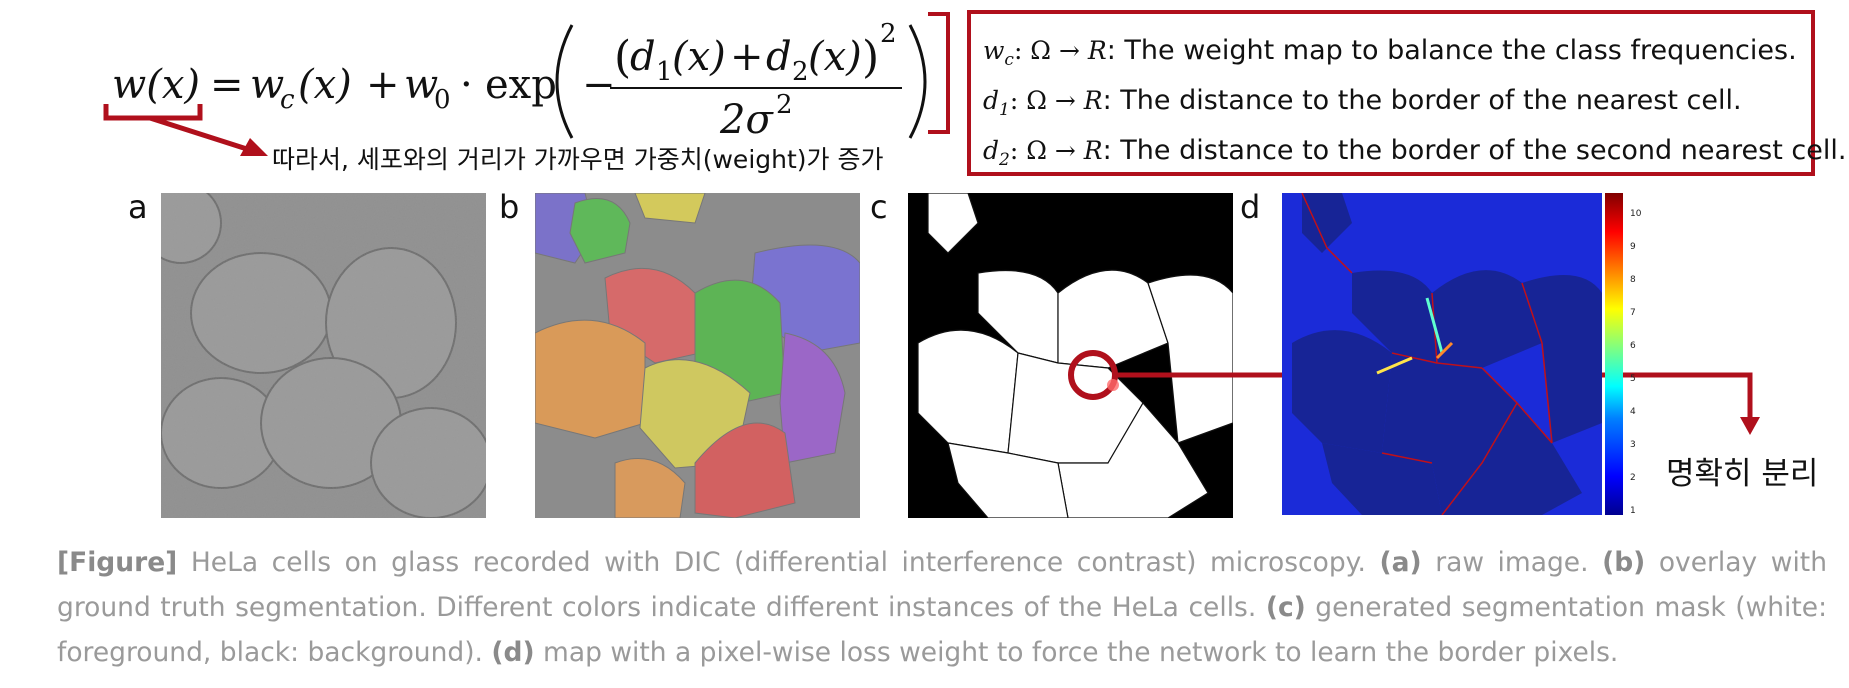 The image size is (1849, 688). What do you see at coordinates (784, 105) in the screenshot?
I see `den-power: 2` at bounding box center [784, 105].